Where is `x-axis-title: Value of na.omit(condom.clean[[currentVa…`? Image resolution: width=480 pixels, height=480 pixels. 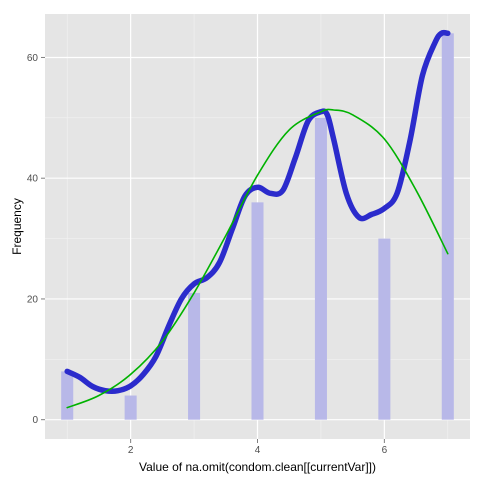
x-axis-title: Value of na.omit(condom.clean[[currentVa… is located at coordinates (257, 467).